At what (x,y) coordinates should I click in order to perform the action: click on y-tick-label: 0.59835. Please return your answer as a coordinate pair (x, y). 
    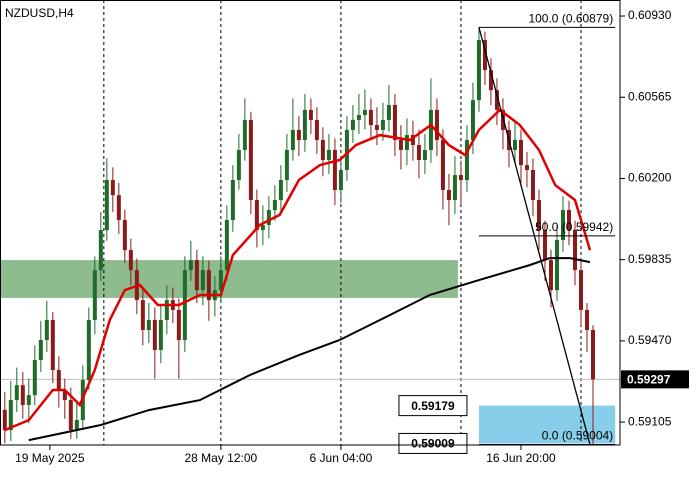
    Looking at the image, I should click on (650, 259).